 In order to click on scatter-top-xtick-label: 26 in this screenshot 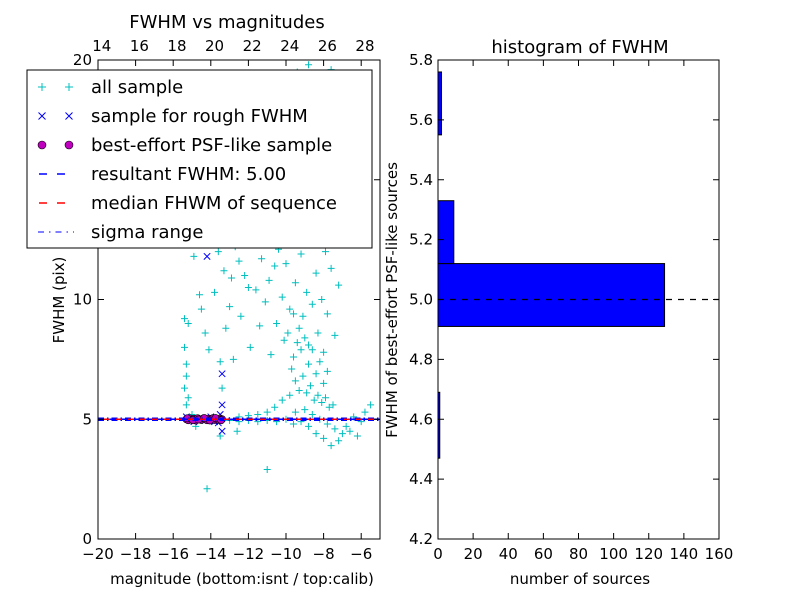, I will do `click(327, 46)`.